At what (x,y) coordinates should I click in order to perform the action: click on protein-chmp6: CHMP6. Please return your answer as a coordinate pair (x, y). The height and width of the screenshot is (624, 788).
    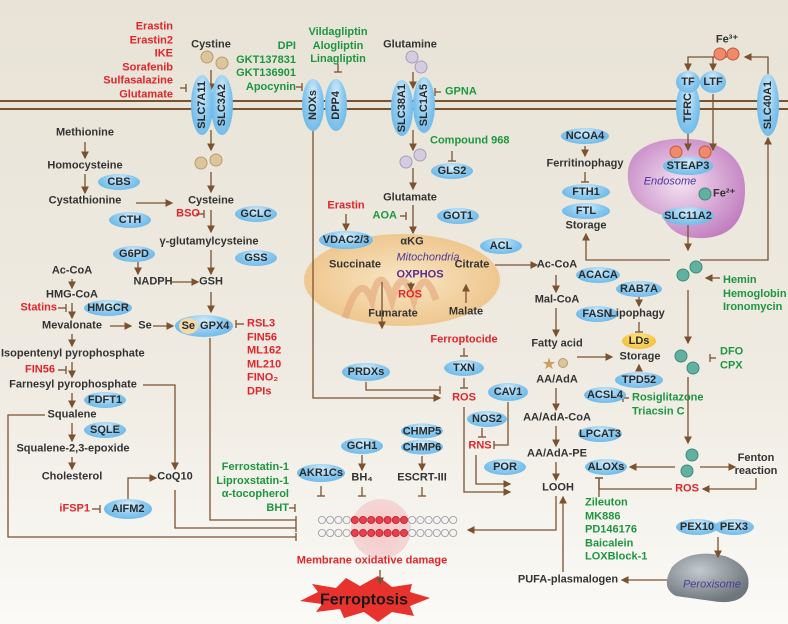
    Looking at the image, I should click on (422, 447).